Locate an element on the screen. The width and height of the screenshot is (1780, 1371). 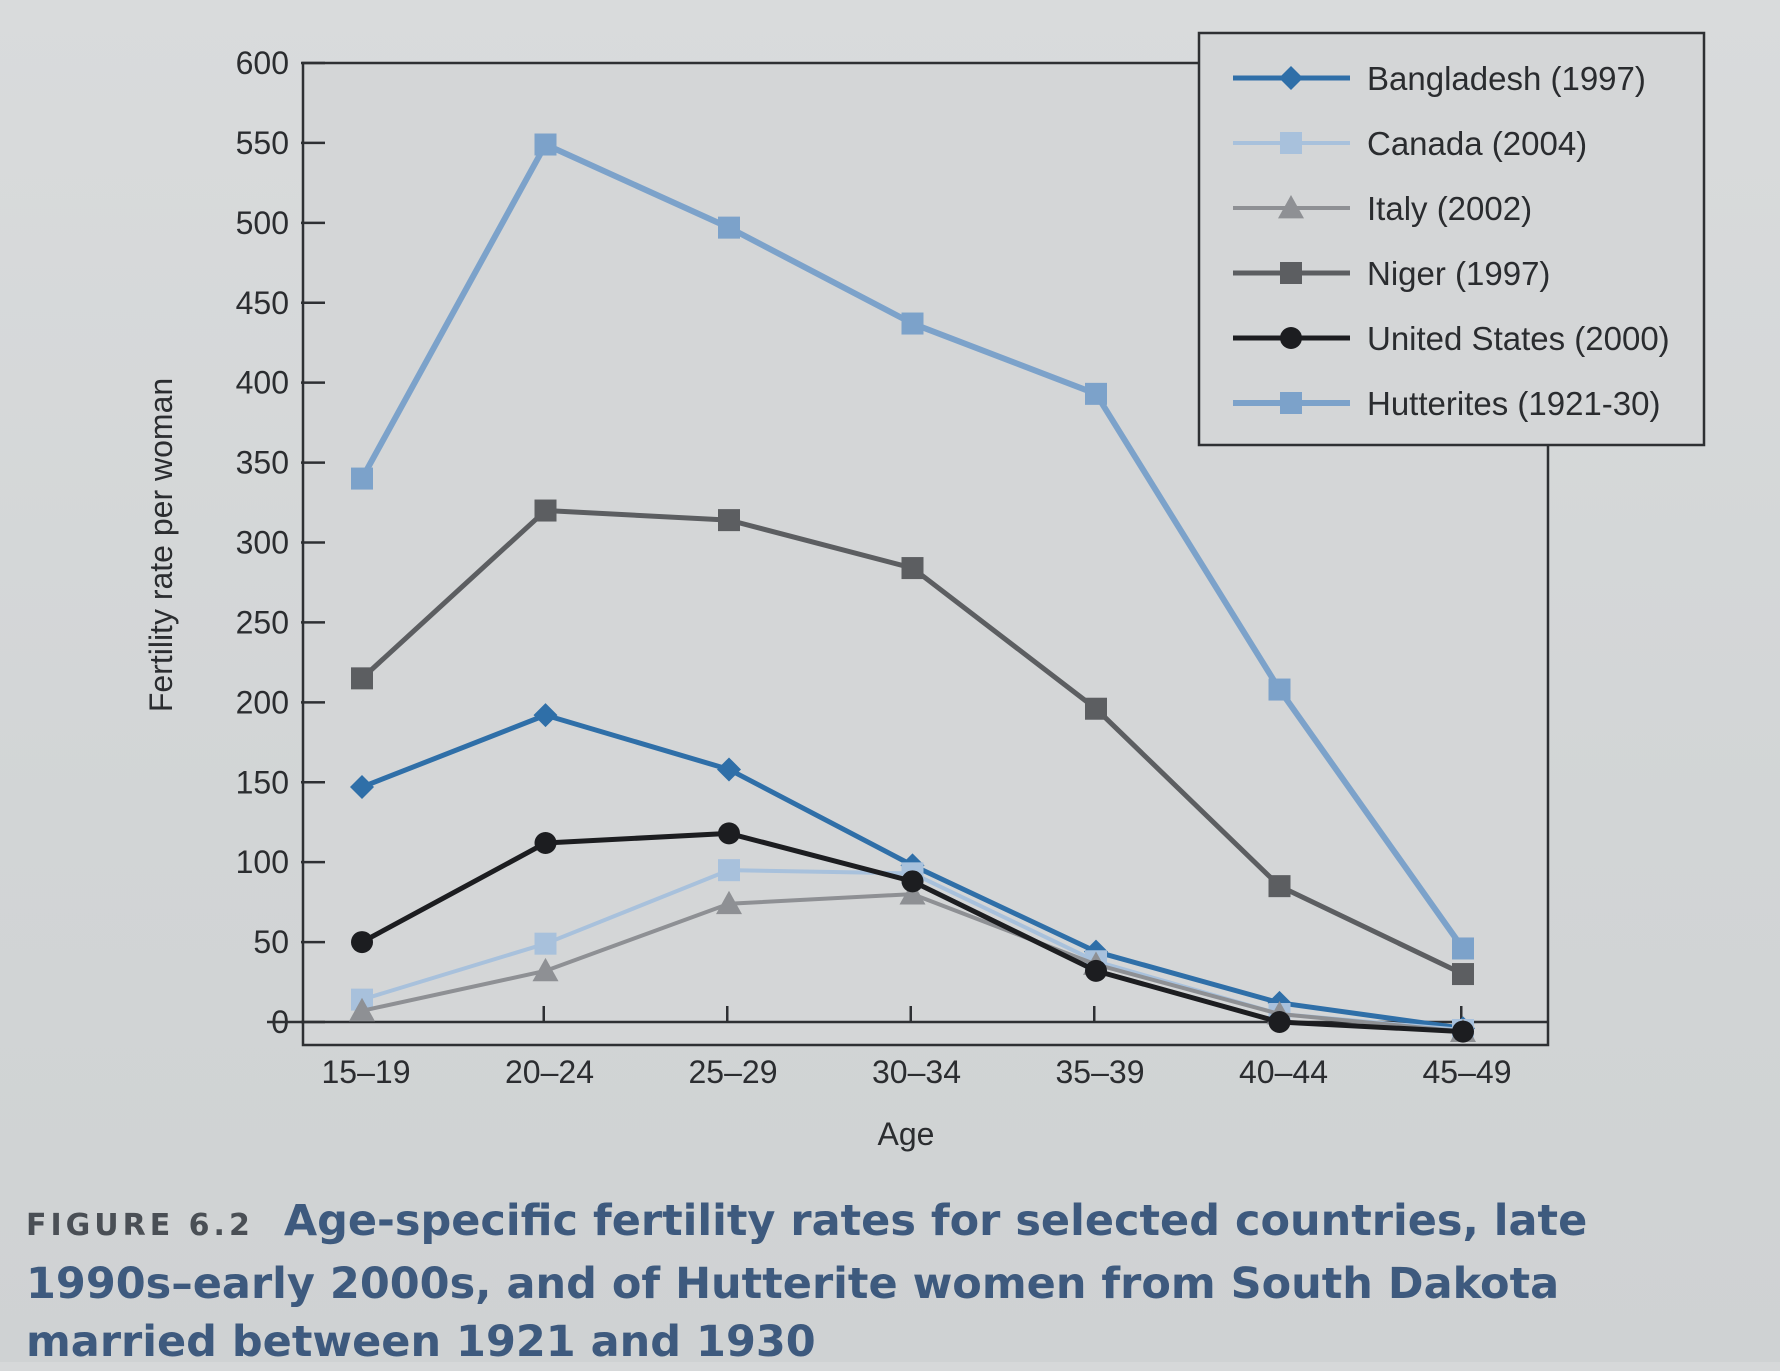
y-tick-label: 550 is located at coordinates (262, 143).